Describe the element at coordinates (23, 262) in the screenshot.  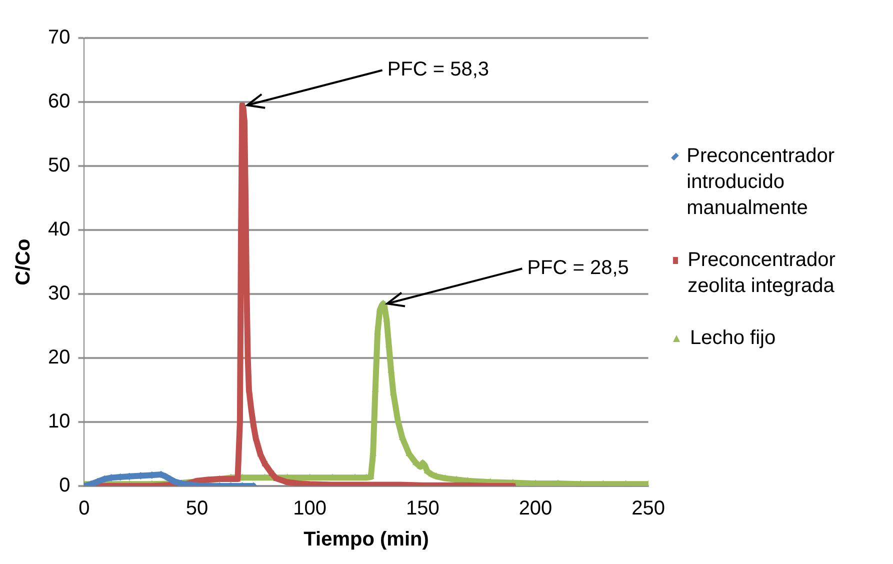
I see `y-axis-title: C/Co` at that location.